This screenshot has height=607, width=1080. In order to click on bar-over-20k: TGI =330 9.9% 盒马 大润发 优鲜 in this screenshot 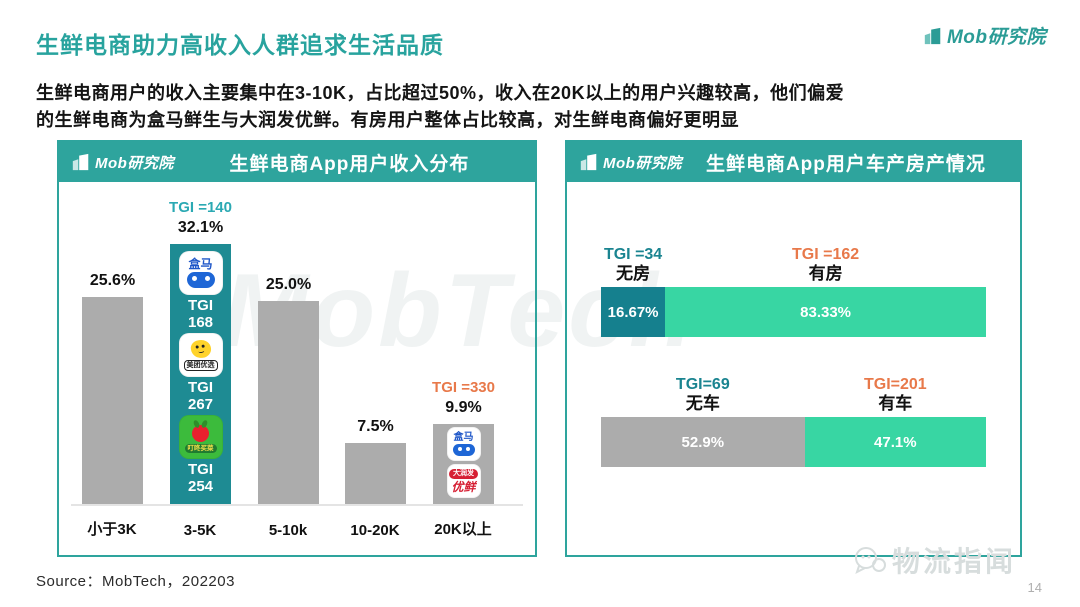, I will do `click(463, 441)`.